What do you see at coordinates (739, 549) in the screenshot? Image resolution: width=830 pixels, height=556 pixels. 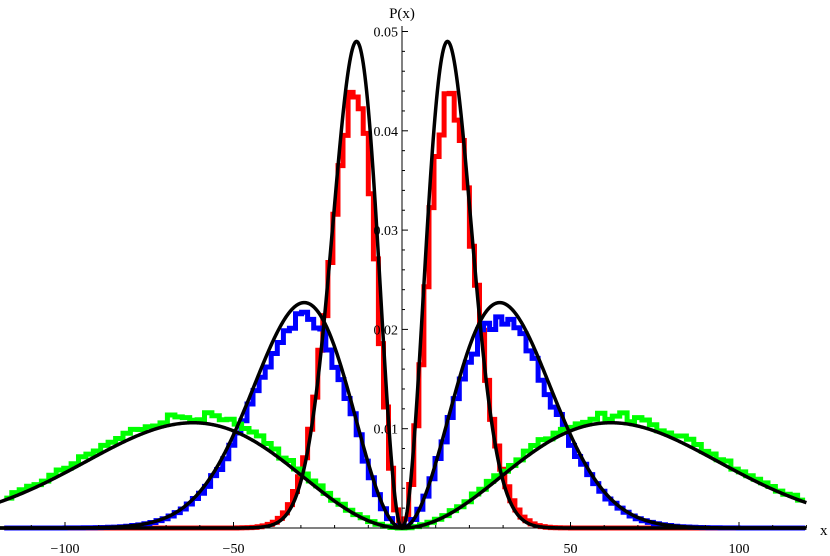 I see `x-tick-label: 100` at bounding box center [739, 549].